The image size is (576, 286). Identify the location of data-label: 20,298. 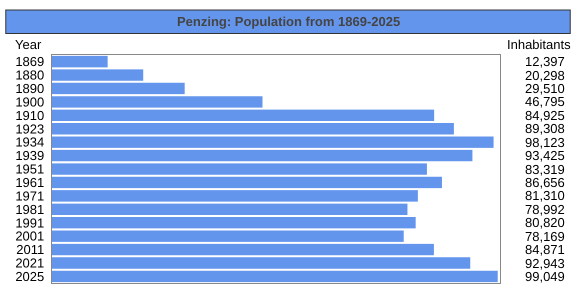
(545, 75).